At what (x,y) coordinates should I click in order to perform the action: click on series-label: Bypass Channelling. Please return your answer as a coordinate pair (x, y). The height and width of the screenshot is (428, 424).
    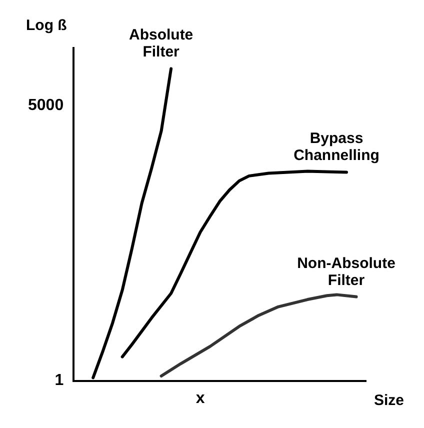
    Looking at the image, I should click on (337, 147).